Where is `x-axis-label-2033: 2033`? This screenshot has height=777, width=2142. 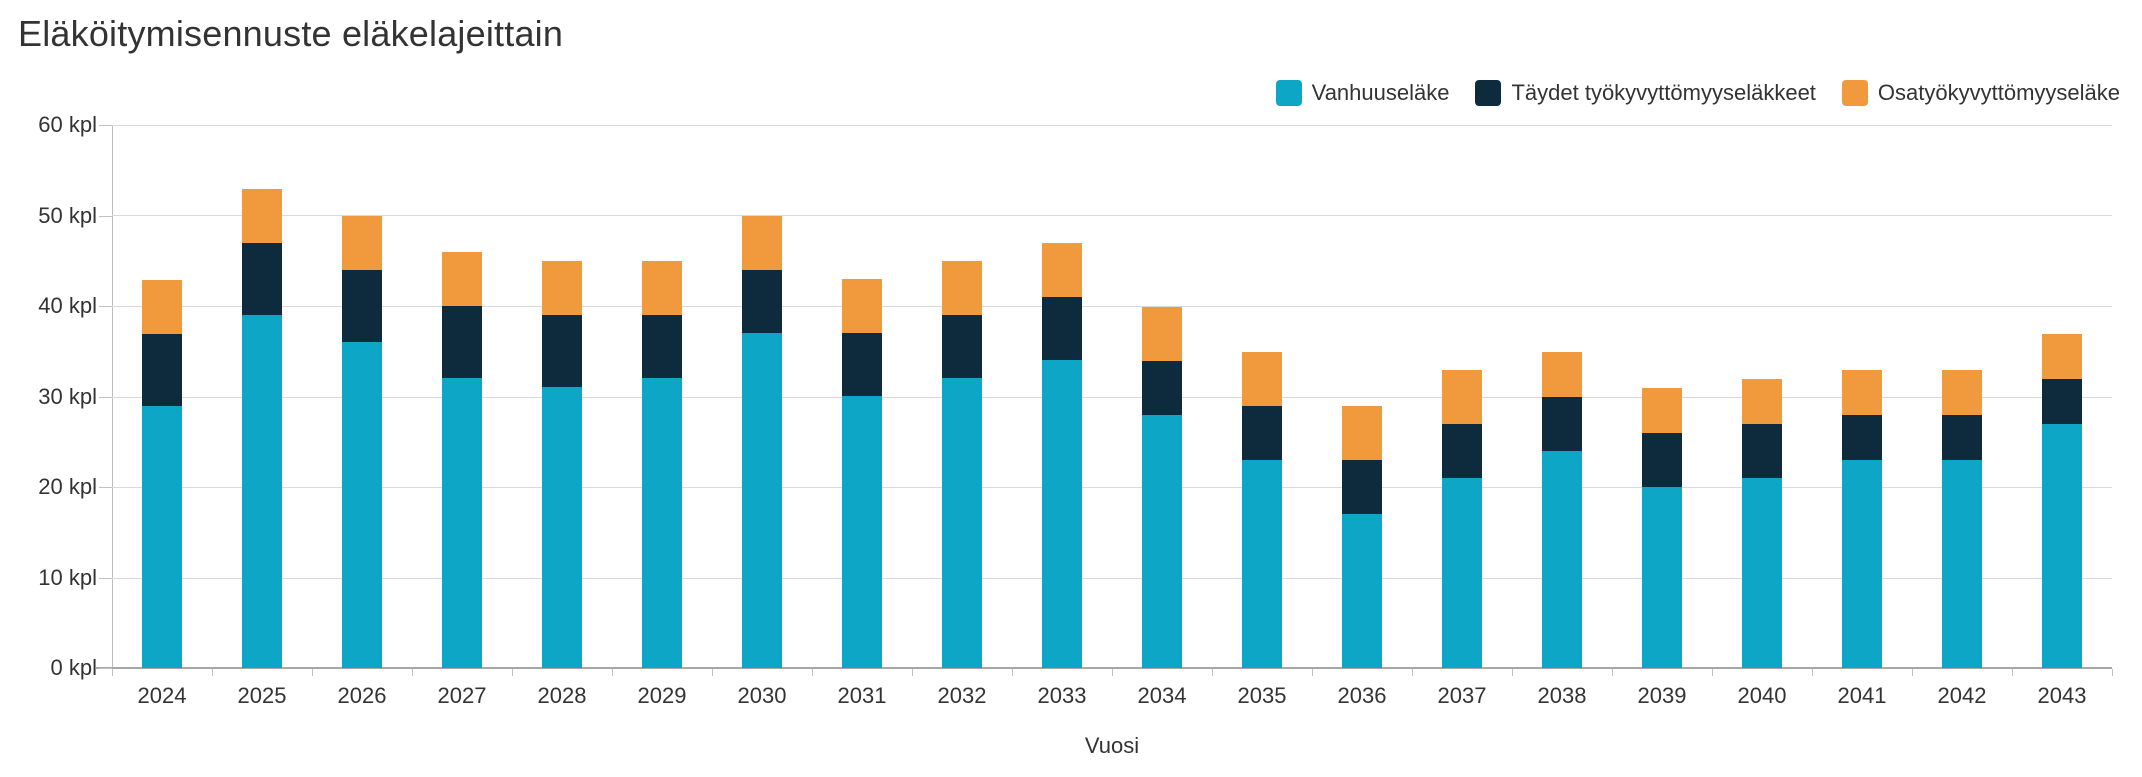
x-axis-label-2033: 2033 is located at coordinates (1062, 695).